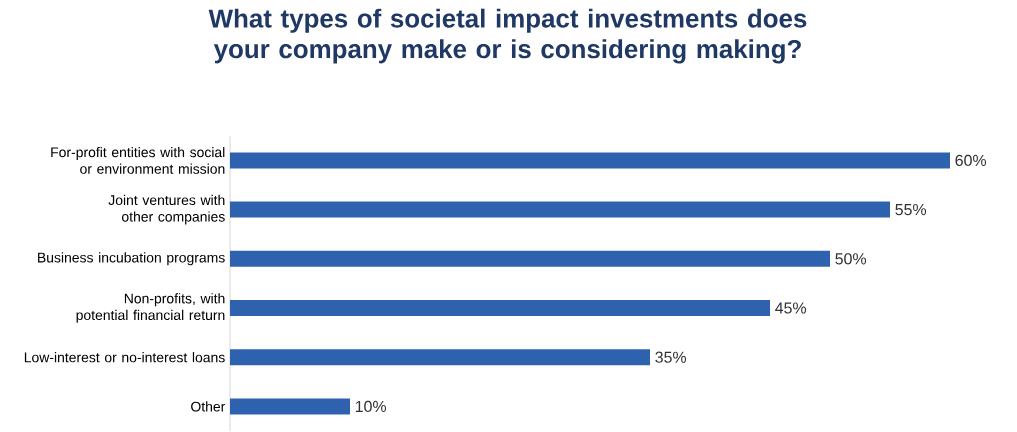 The height and width of the screenshot is (432, 1017). Describe the element at coordinates (971, 160) in the screenshot. I see `data-label: 60%` at that location.